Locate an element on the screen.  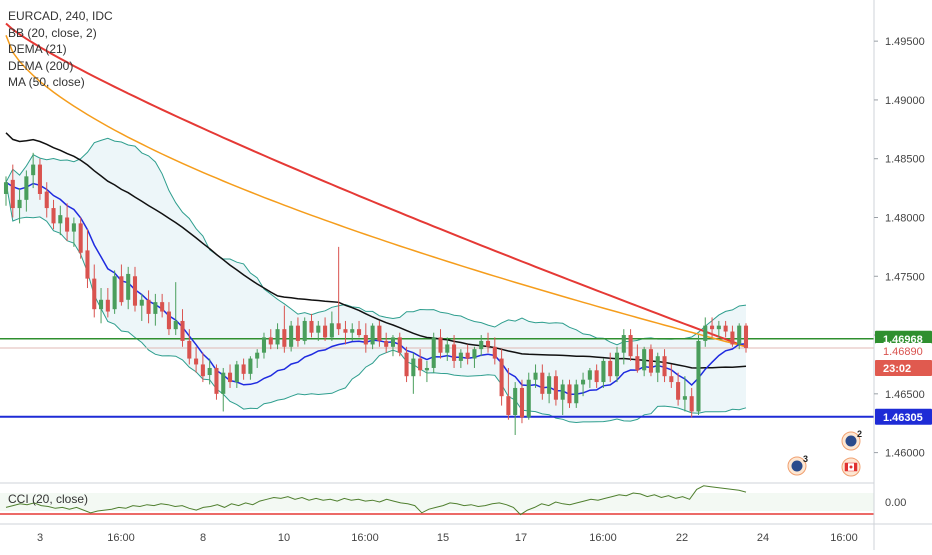
cci-line is located at coordinates (376, 500).